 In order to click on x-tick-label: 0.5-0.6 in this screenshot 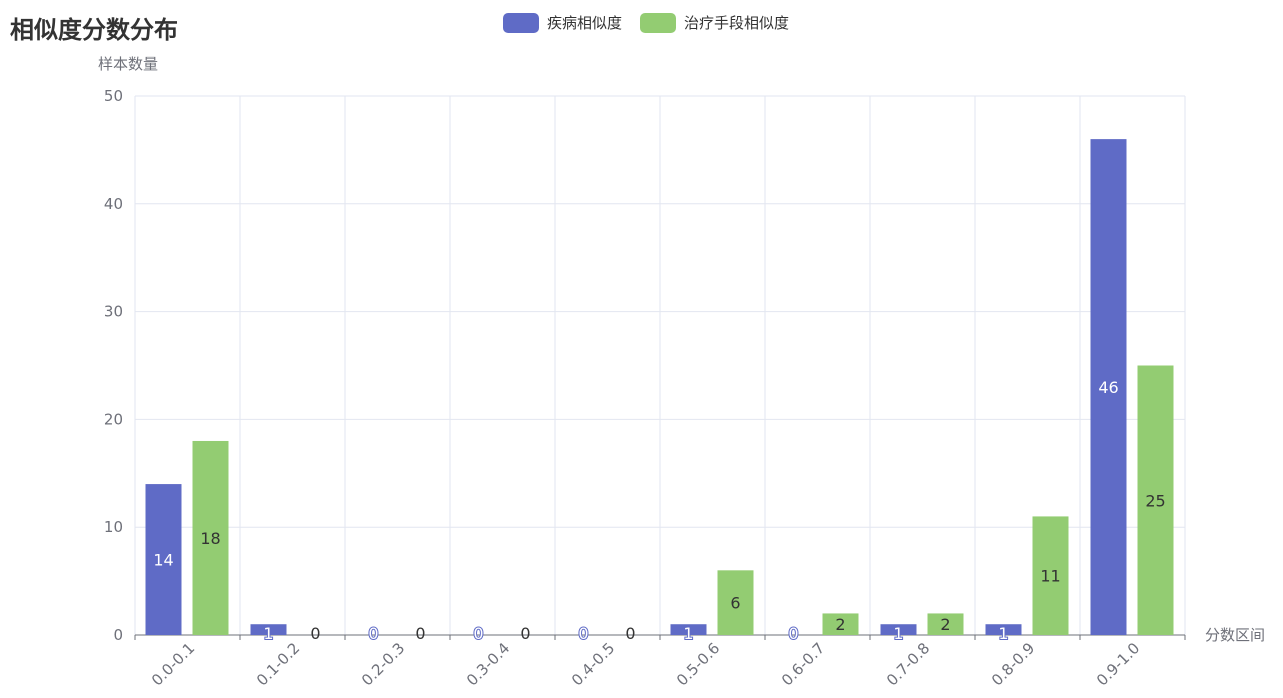, I will do `click(698, 664)`.